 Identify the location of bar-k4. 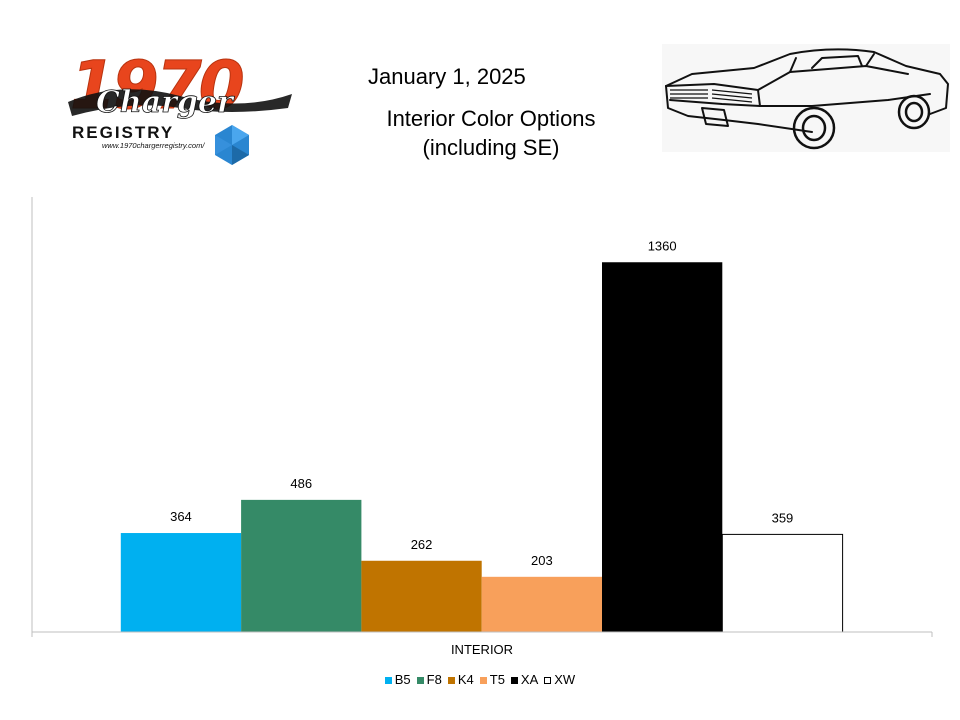
(421, 596).